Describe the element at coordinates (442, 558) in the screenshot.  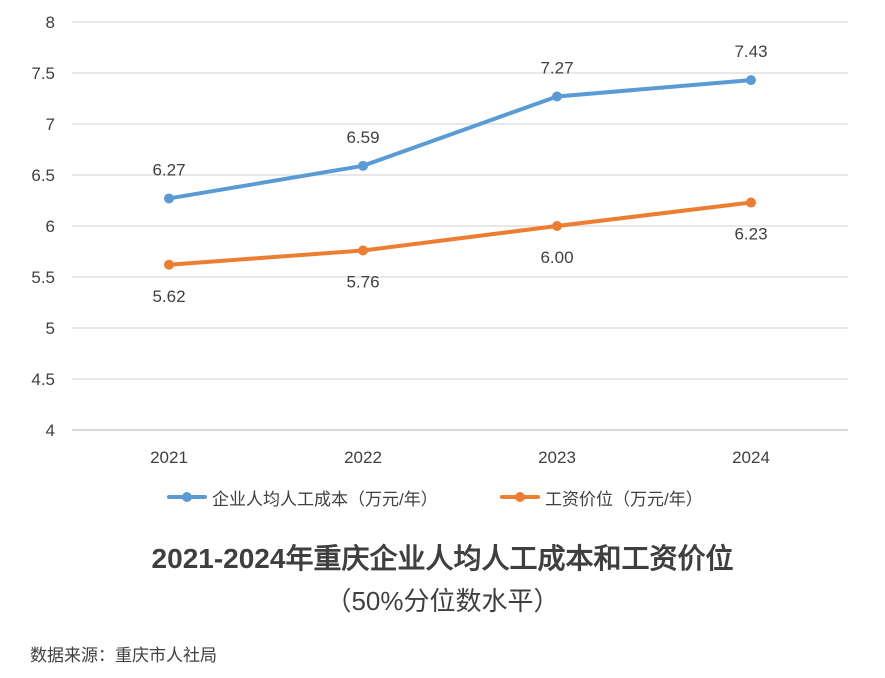
I see `chart-title: 2021-2024年重庆企业人均人工成本和工资价位` at that location.